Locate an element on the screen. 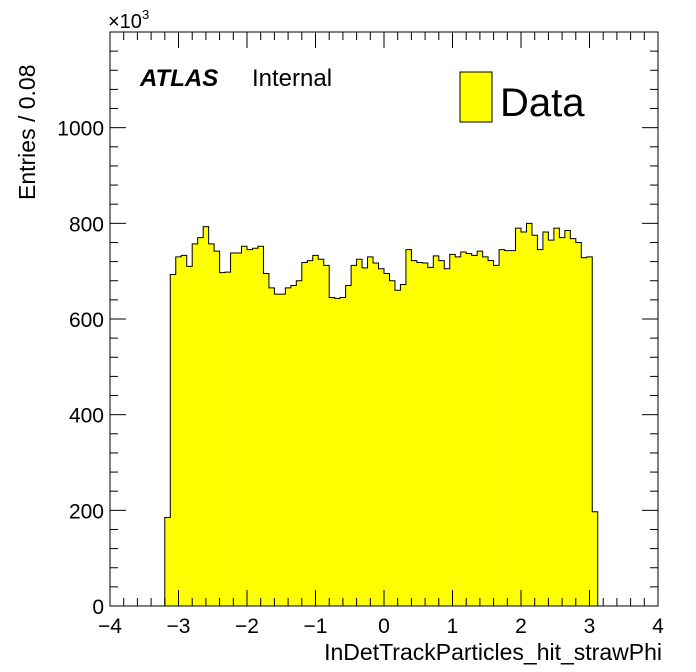 This screenshot has height=672, width=696. x-tick-label: −1 is located at coordinates (316, 626).